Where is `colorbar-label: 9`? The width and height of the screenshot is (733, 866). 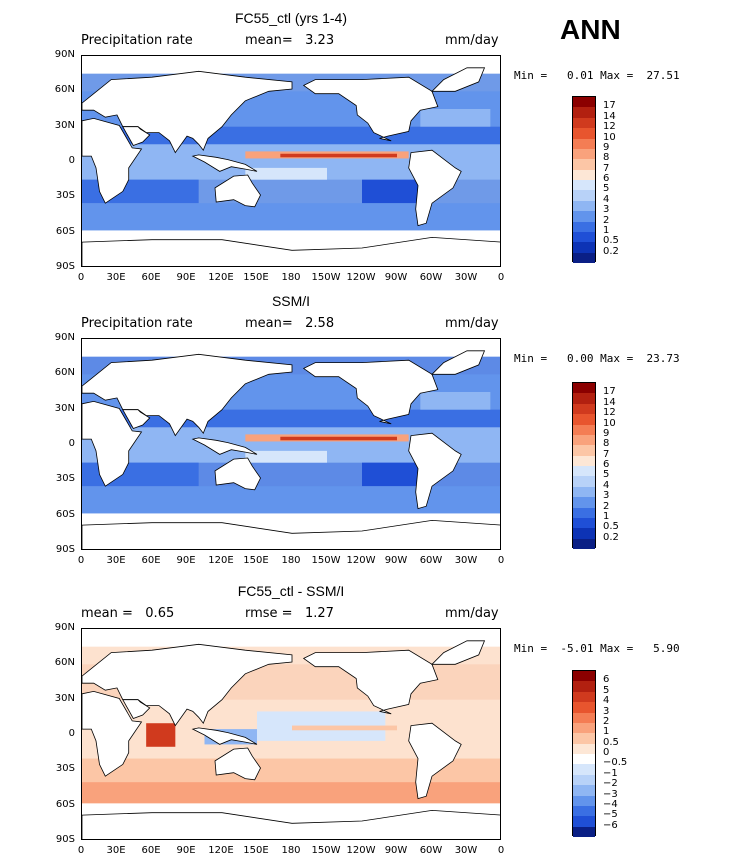 colorbar-label: 9 is located at coordinates (606, 433).